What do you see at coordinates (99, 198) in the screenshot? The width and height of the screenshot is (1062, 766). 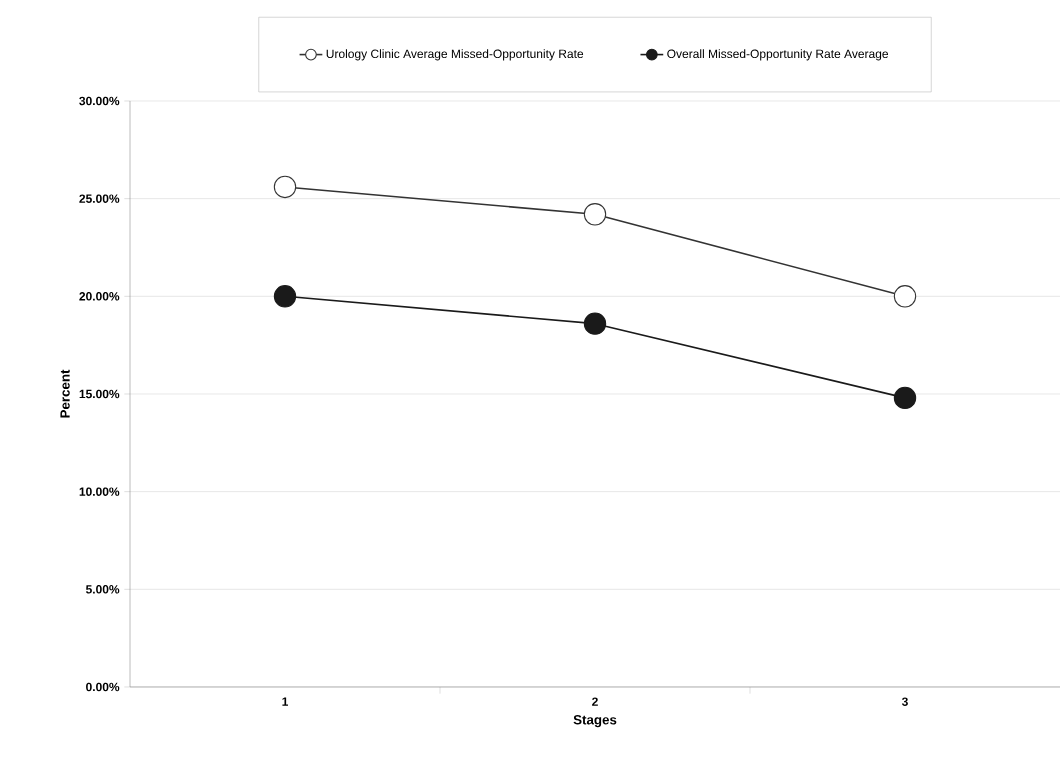 I see `y-tick-label: 25.00%` at bounding box center [99, 198].